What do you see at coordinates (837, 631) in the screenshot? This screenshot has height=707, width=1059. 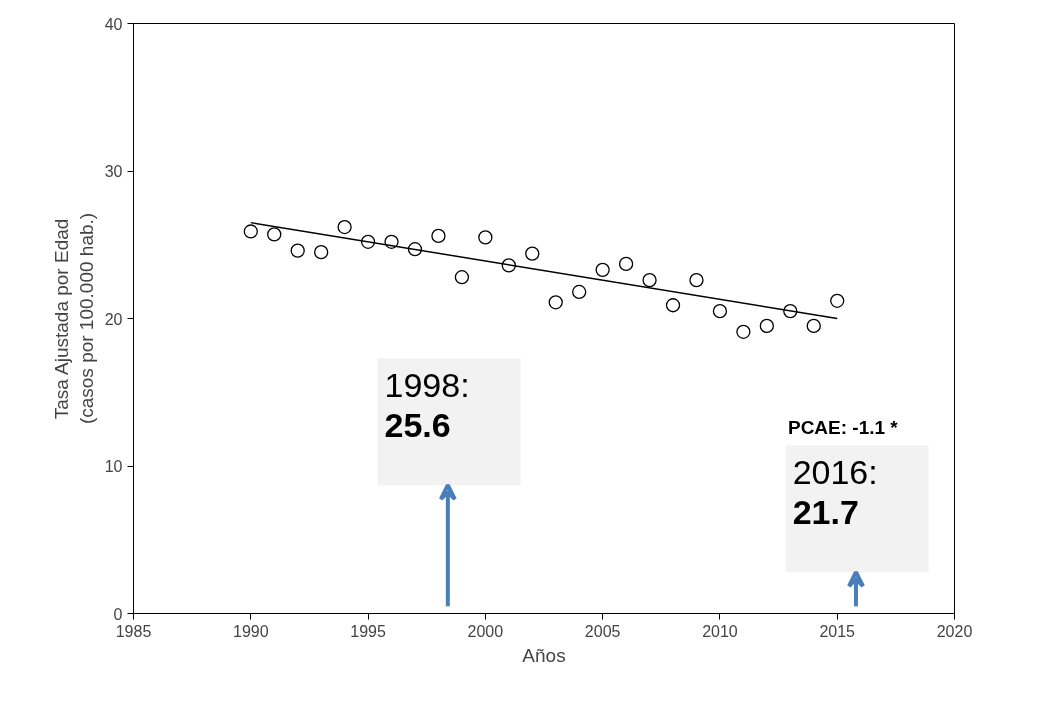 I see `x-tick-label: 2015` at bounding box center [837, 631].